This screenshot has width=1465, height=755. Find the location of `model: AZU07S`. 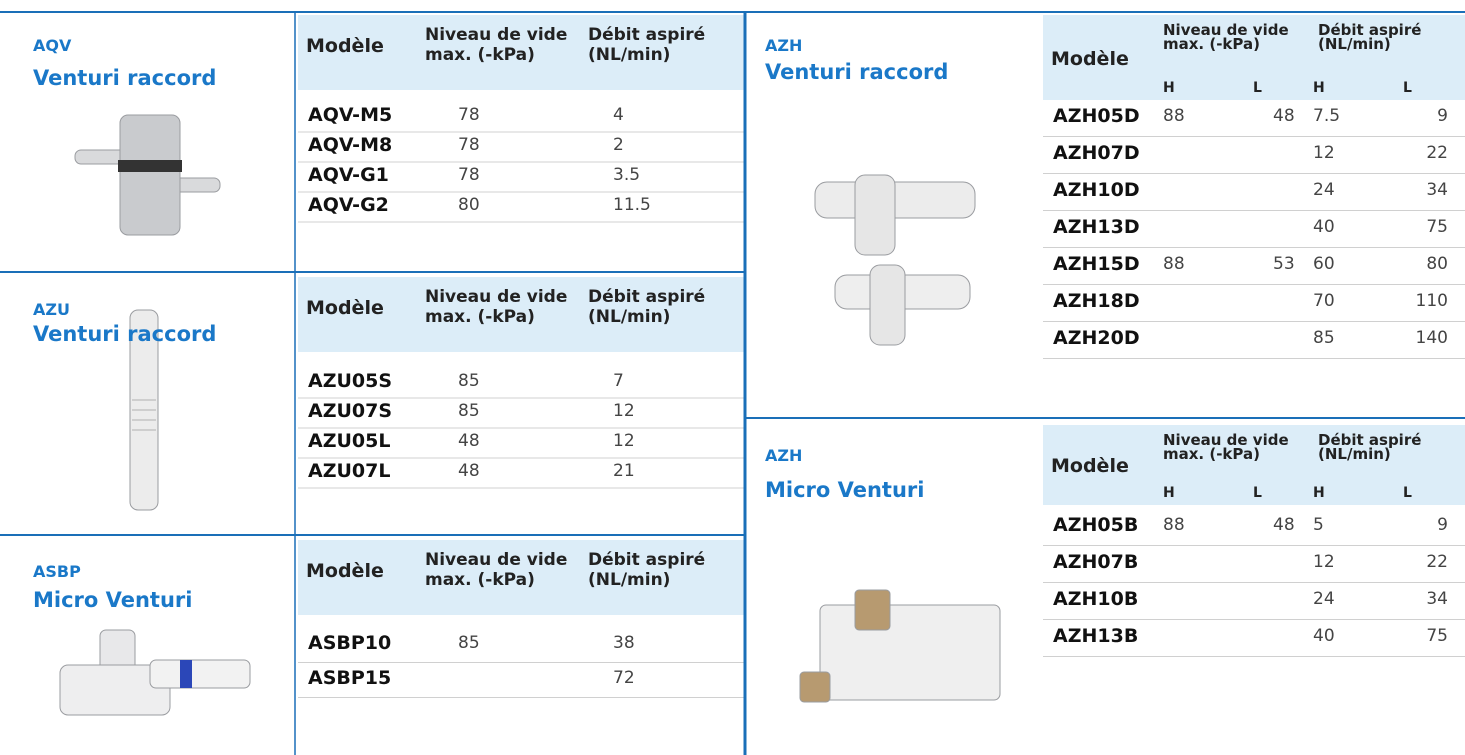

model: AZU07S is located at coordinates (350, 411).